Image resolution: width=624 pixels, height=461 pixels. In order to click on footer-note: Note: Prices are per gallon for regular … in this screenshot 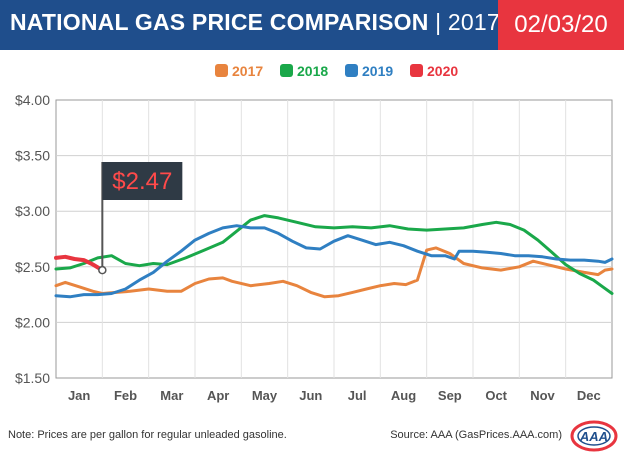, I will do `click(147, 435)`.